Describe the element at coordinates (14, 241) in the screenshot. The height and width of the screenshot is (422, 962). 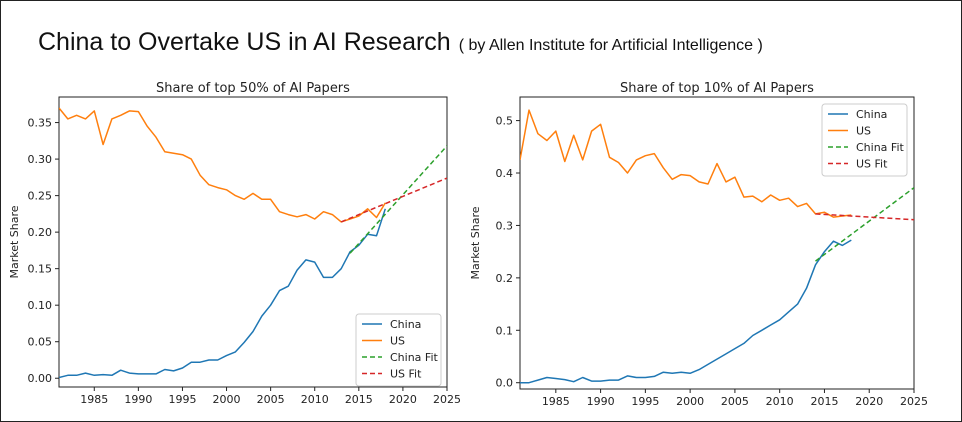
I see `chart1-ylabel: Market Share` at that location.